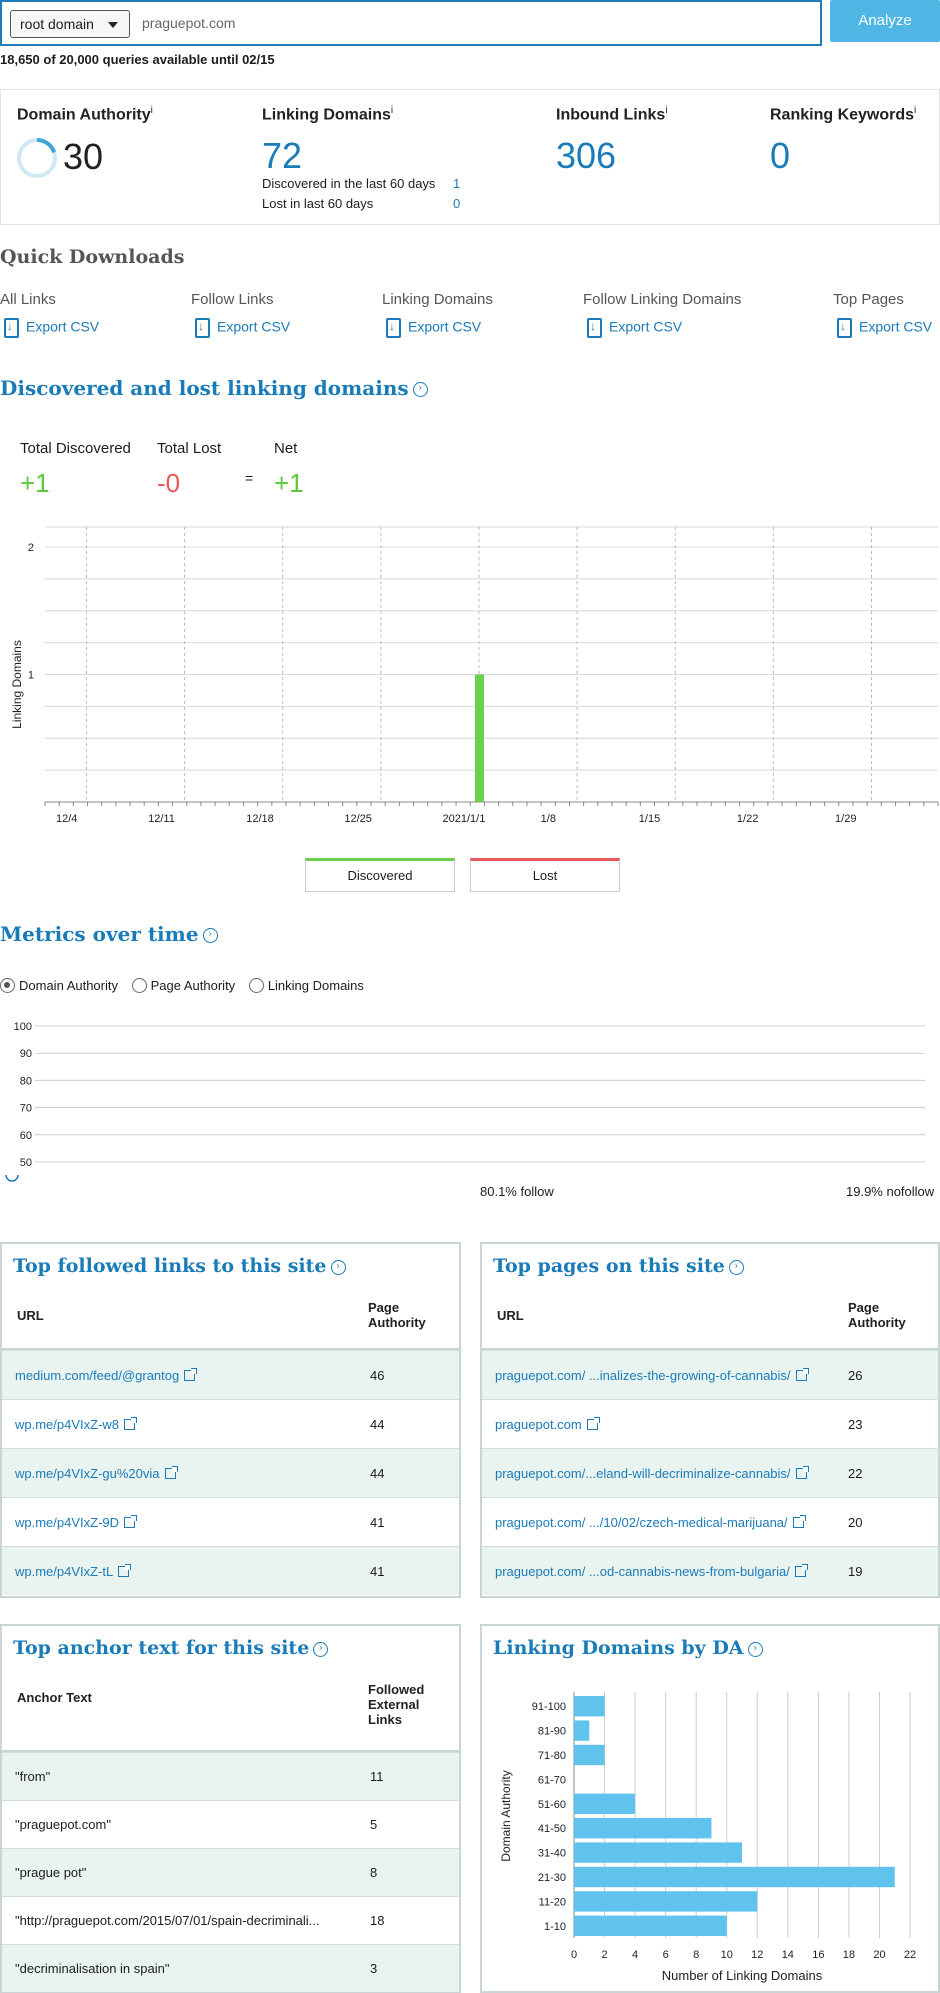  I want to click on net-value: +1, so click(289, 483).